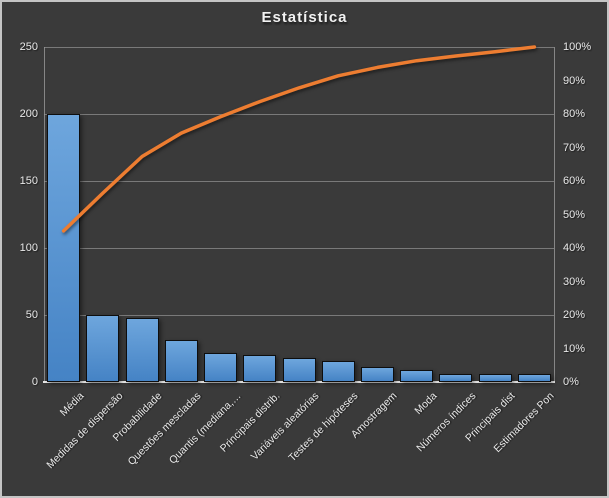 Image resolution: width=609 pixels, height=498 pixels. Describe the element at coordinates (323, 427) in the screenshot. I see `category-label: Testes de hipóteses` at that location.